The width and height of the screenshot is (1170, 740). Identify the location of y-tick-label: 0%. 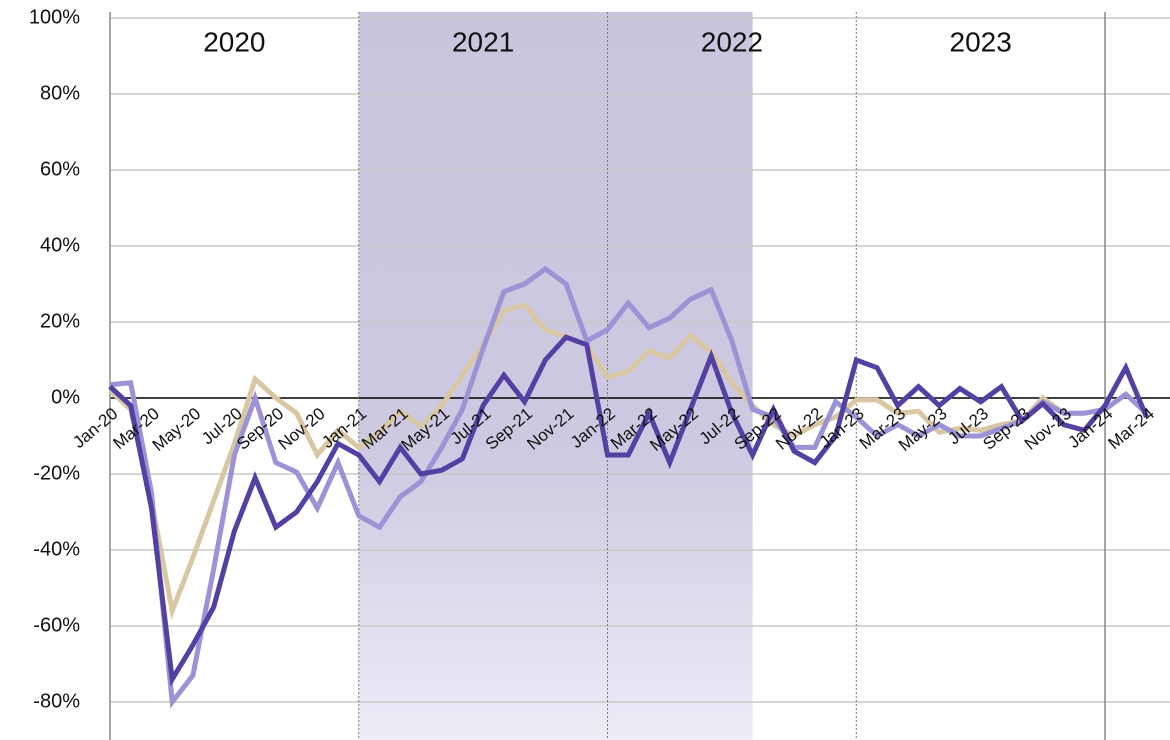
(65, 397).